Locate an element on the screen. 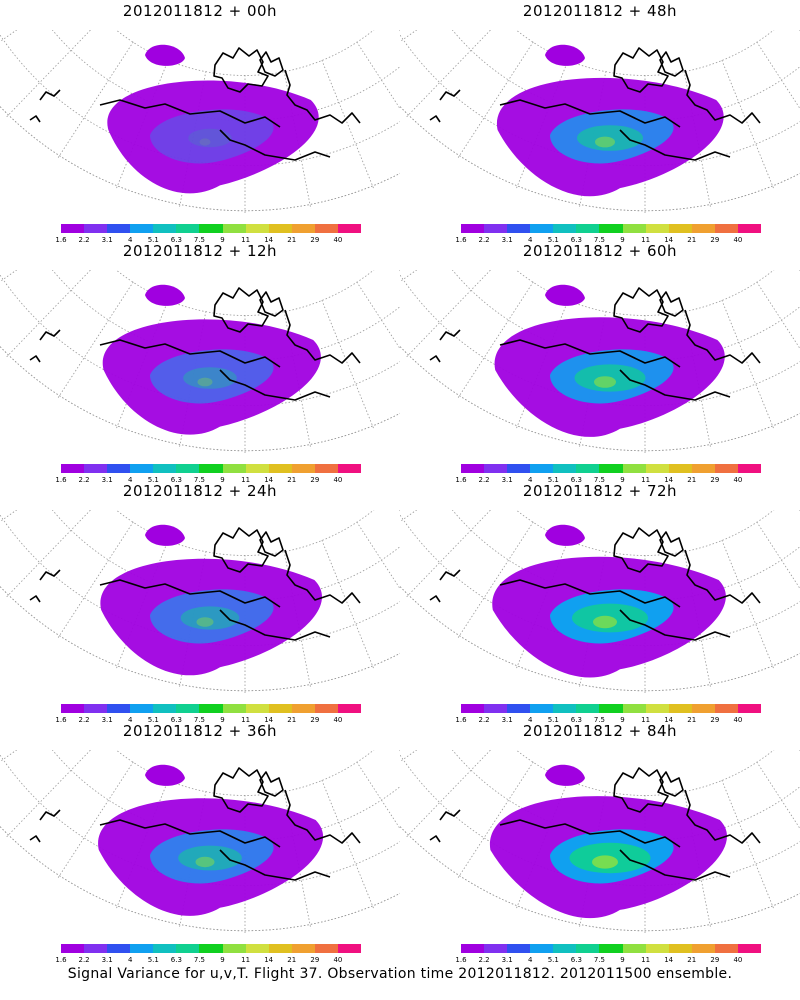 This screenshot has width=800, height=1000. panel-title: 2012011812 + 36h is located at coordinates (200, 731).